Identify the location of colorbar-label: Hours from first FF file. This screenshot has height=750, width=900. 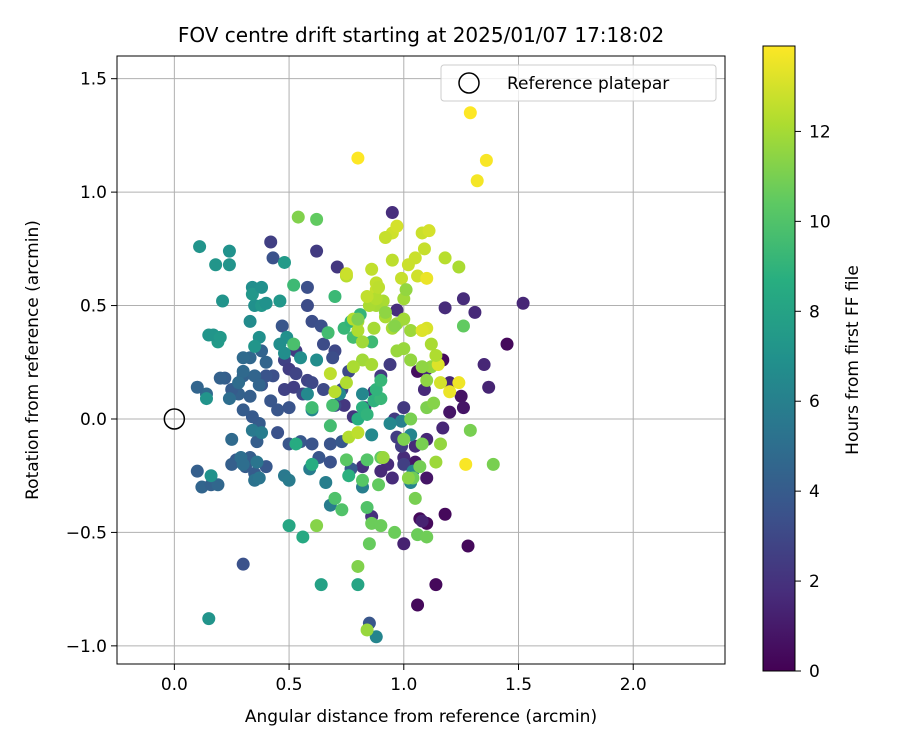
(853, 360).